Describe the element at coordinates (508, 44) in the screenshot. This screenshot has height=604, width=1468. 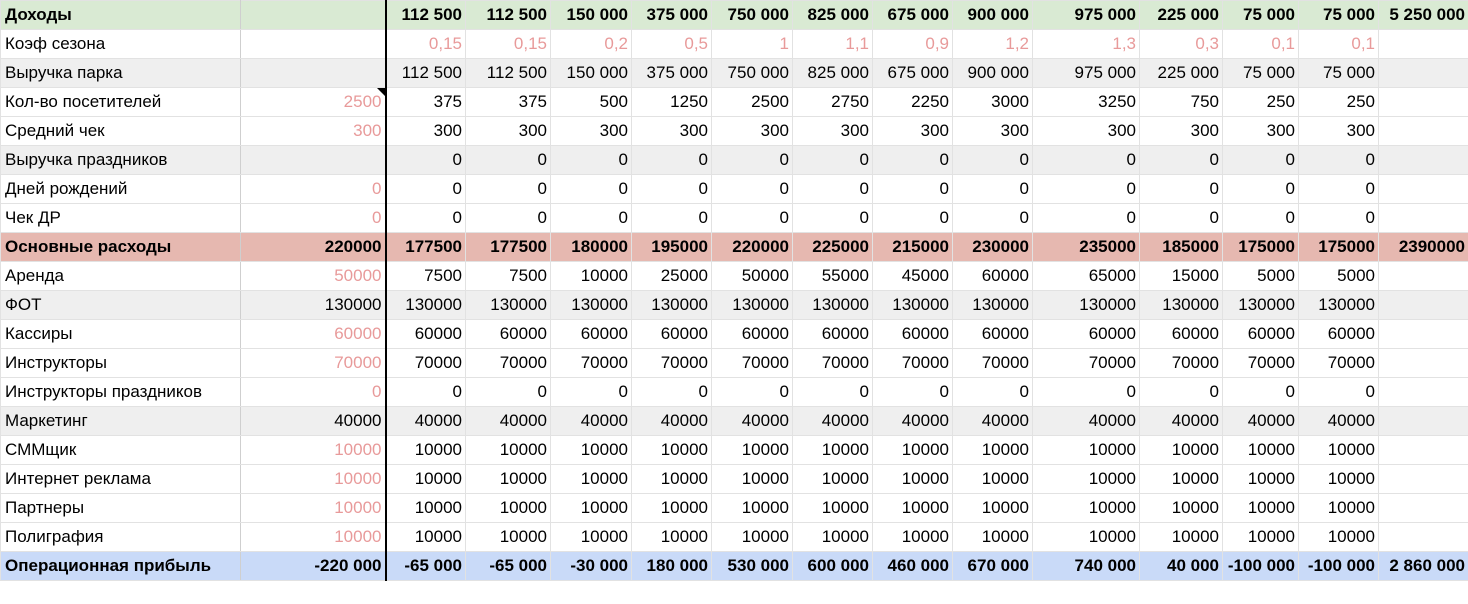
I see `cell-season-coef-col3: 0,15` at that location.